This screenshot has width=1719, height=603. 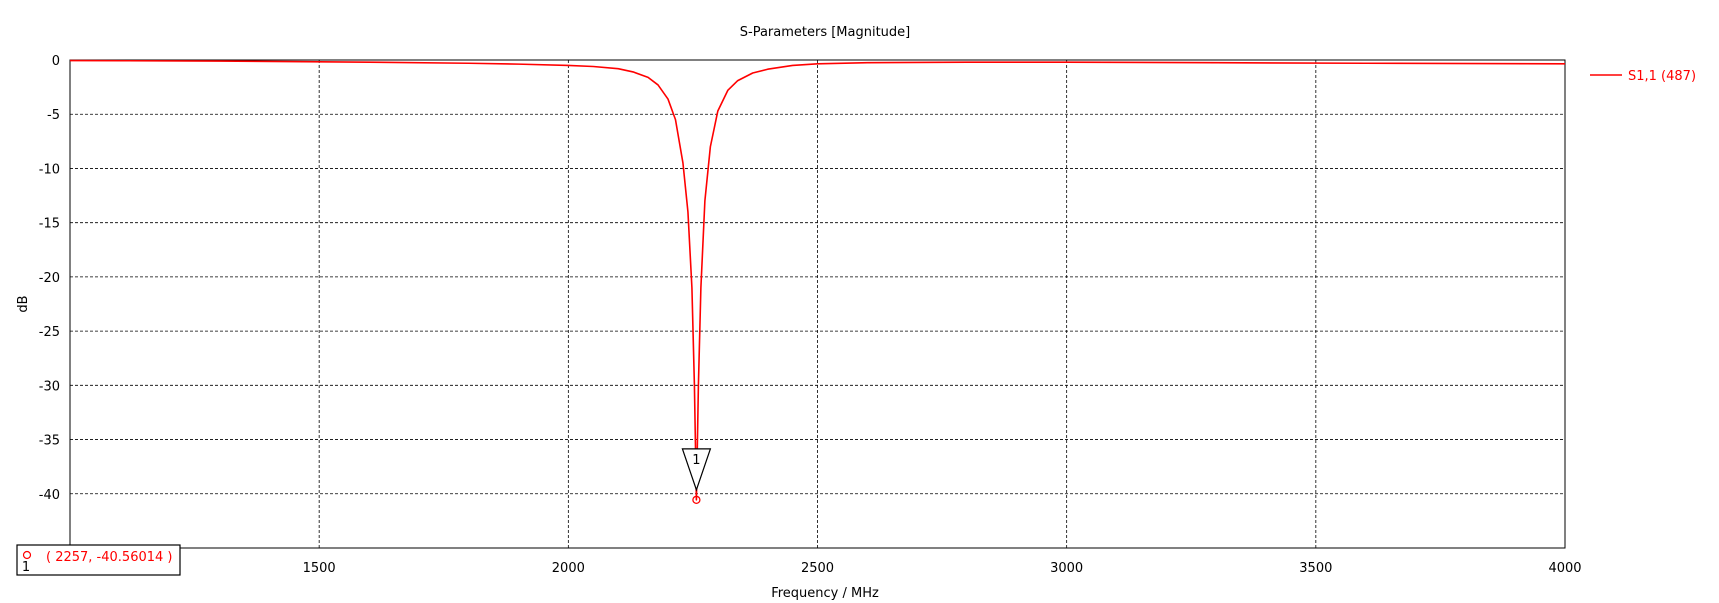 I want to click on x-axis-label: Frequency / MHz, so click(x=825, y=593).